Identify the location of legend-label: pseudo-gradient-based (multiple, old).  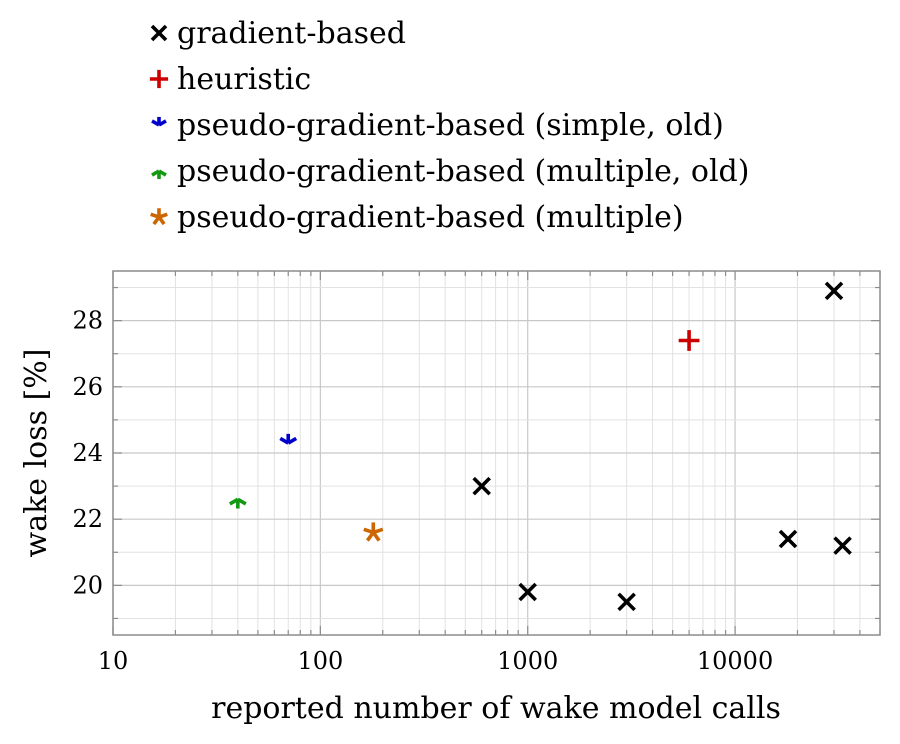
(463, 171).